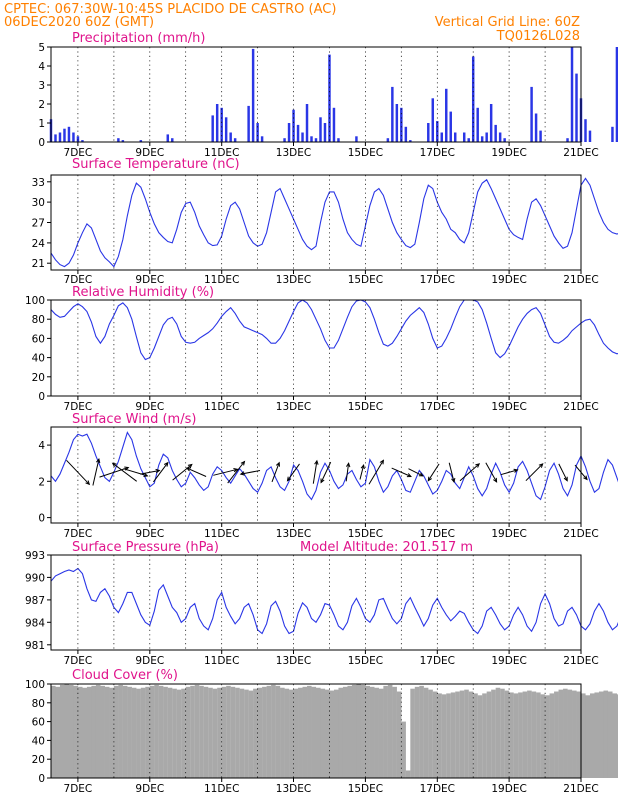  What do you see at coordinates (41, 48) in the screenshot?
I see `precip-ytick-label: 5` at bounding box center [41, 48].